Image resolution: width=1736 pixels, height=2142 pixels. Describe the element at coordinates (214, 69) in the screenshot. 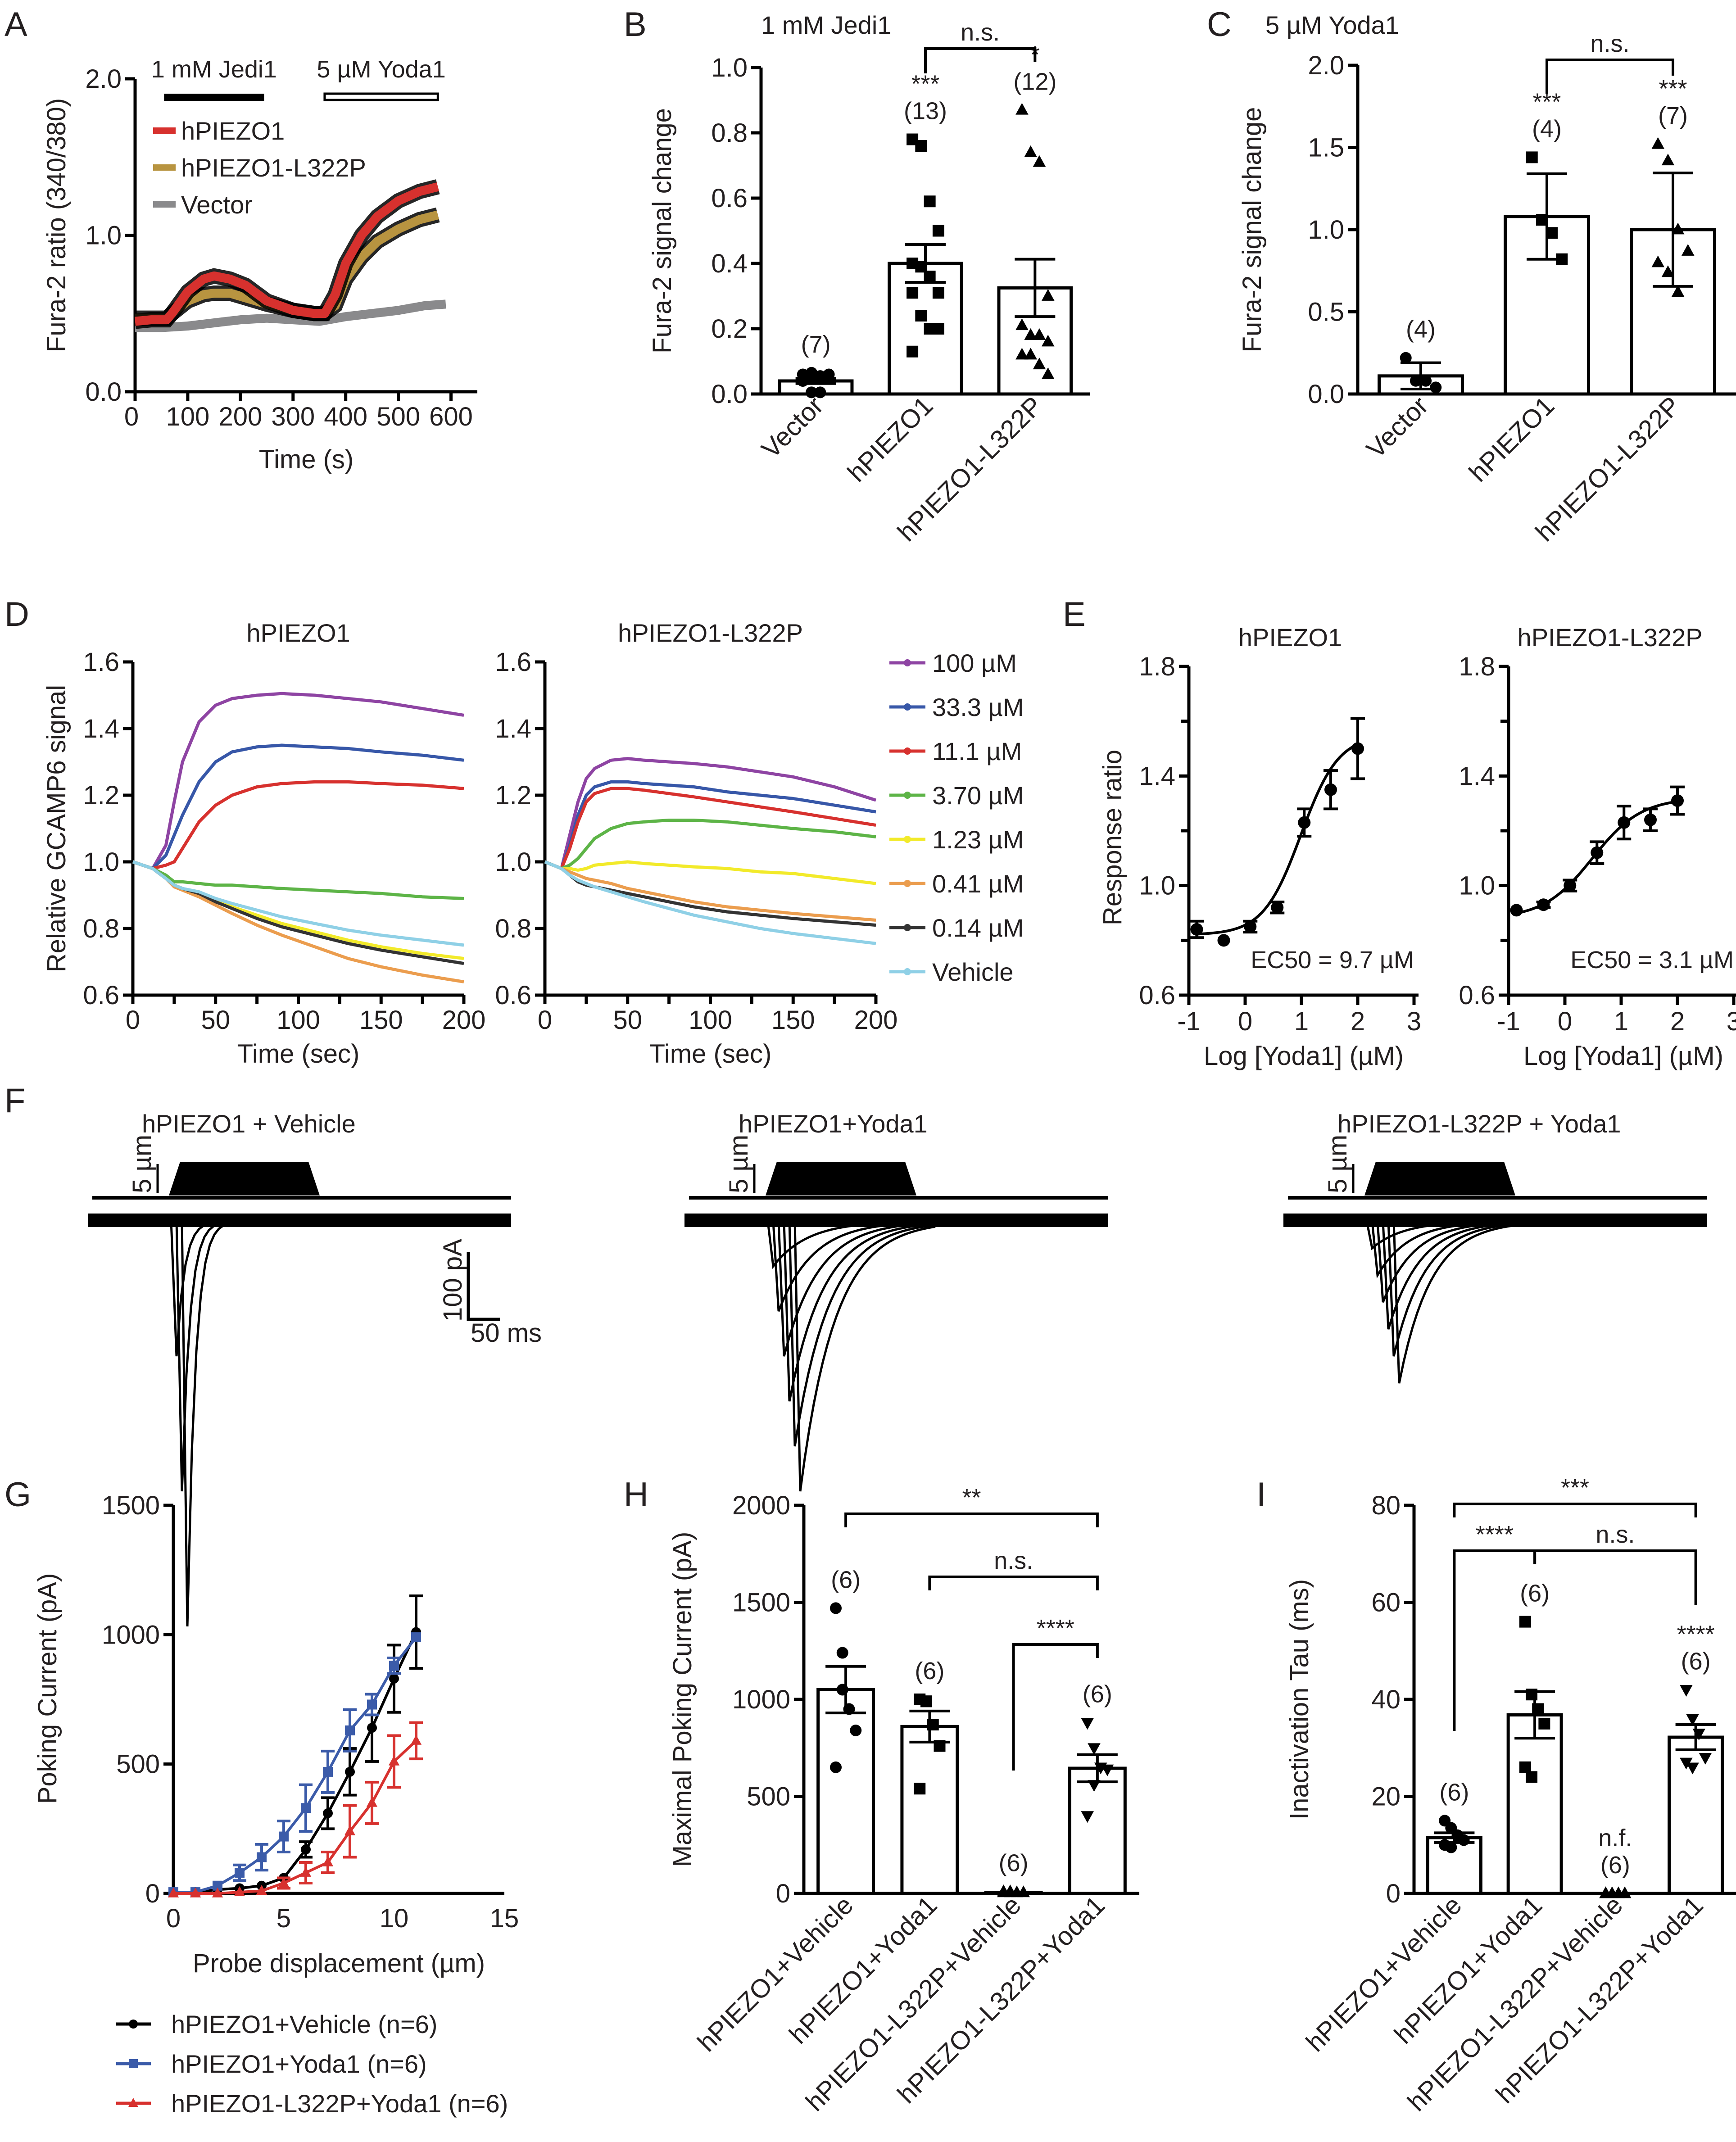

I see `treatment-label: 1 mM Jedi1` at that location.